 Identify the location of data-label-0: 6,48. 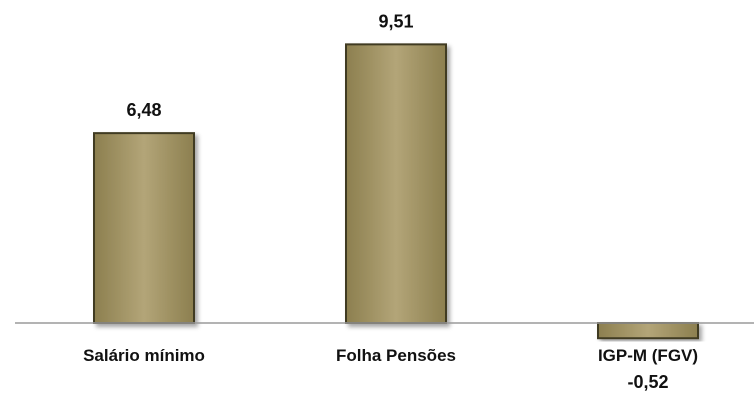
(143, 110).